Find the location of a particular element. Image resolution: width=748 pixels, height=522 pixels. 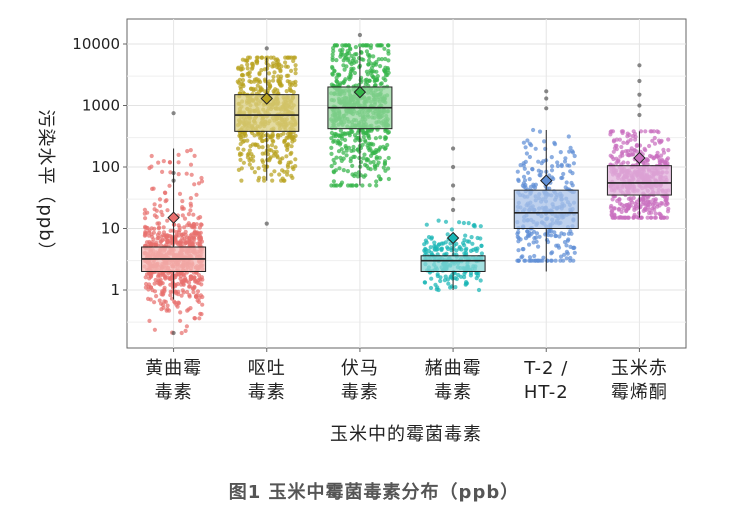

category-label: 毒素 is located at coordinates (174, 392).